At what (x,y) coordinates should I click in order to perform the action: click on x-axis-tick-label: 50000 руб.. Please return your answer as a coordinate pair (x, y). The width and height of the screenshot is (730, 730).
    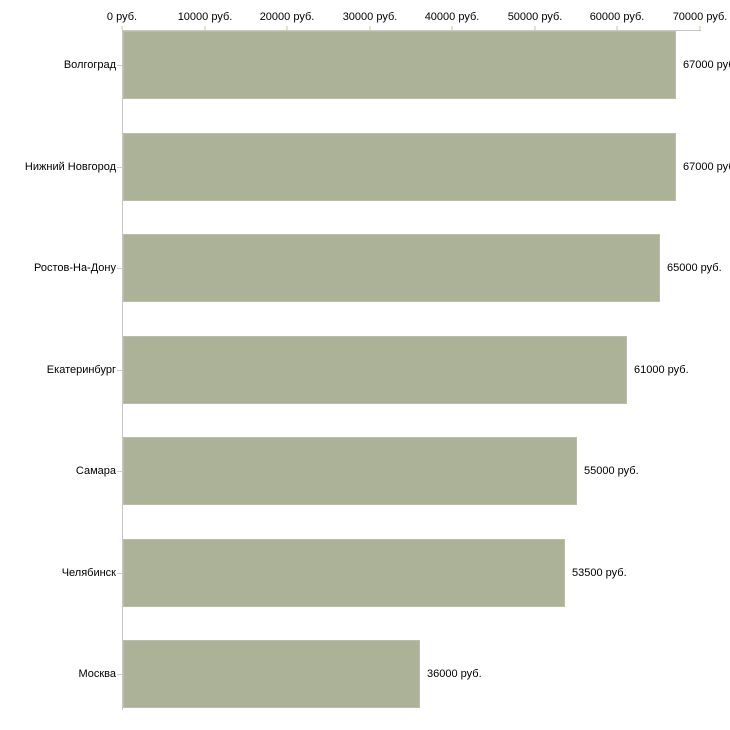
    Looking at the image, I should click on (535, 17).